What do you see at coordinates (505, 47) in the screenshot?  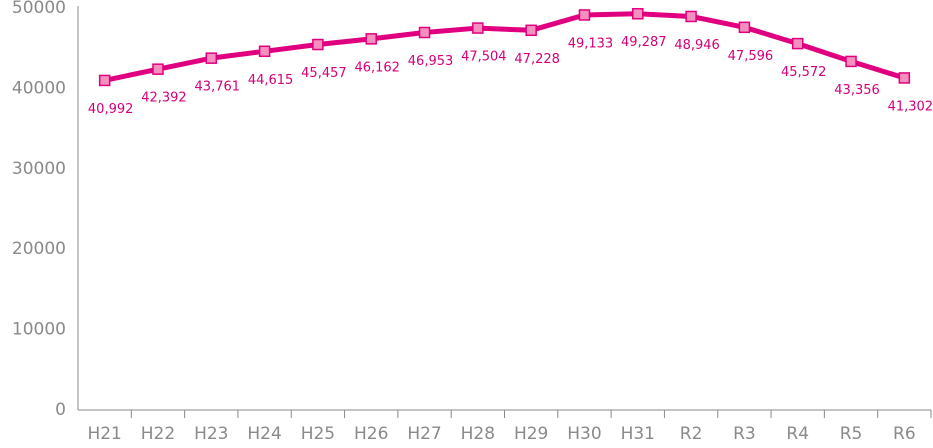 I see `data-line` at bounding box center [505, 47].